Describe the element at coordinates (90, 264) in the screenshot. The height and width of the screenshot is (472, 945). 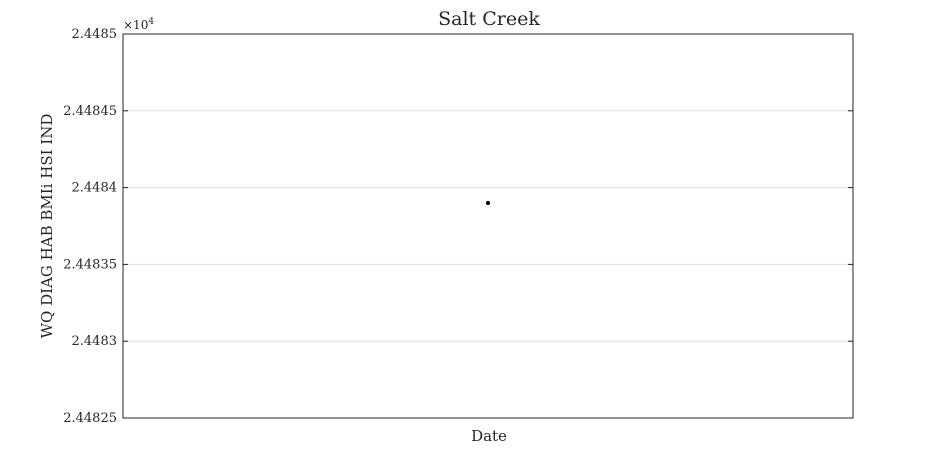
I see `y-tick-label: 2.44835` at that location.